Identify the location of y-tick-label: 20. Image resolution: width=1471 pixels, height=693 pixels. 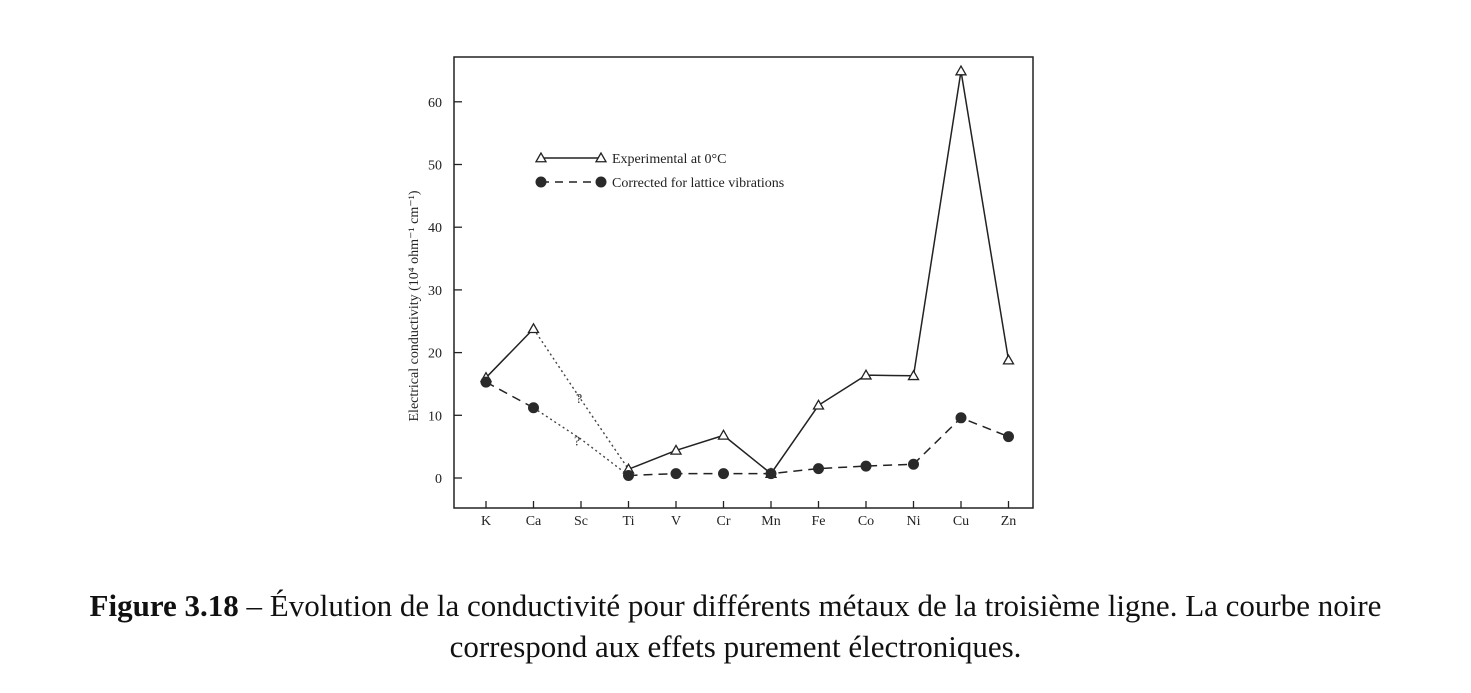
(435, 354).